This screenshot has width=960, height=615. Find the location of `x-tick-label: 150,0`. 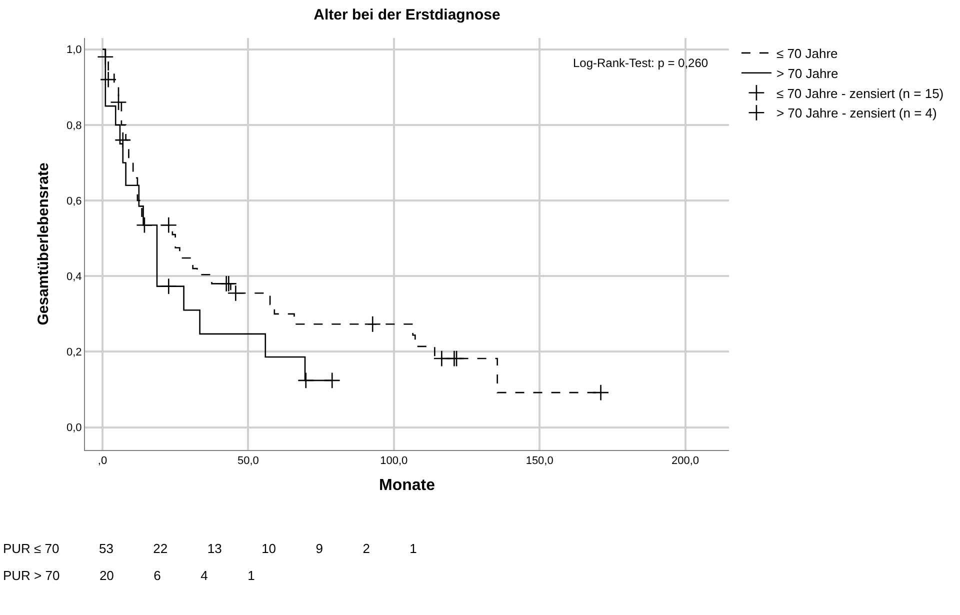

x-tick-label: 150,0 is located at coordinates (540, 461).